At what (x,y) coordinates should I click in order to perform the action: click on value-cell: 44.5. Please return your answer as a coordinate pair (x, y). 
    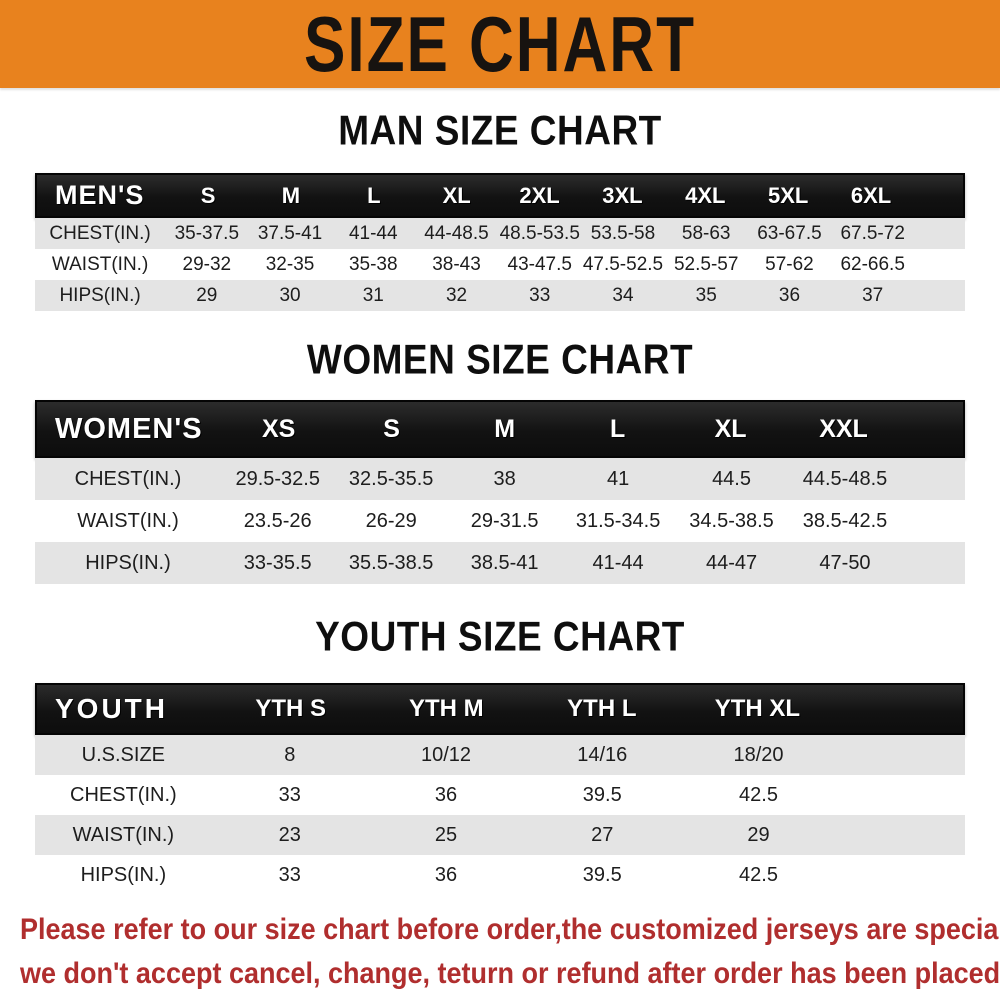
    Looking at the image, I should click on (731, 478).